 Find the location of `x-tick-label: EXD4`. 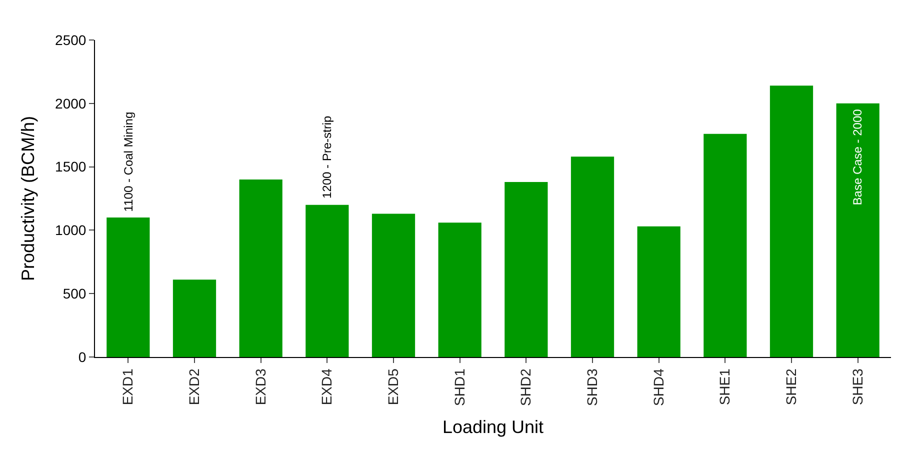

x-tick-label: EXD4 is located at coordinates (326, 387).